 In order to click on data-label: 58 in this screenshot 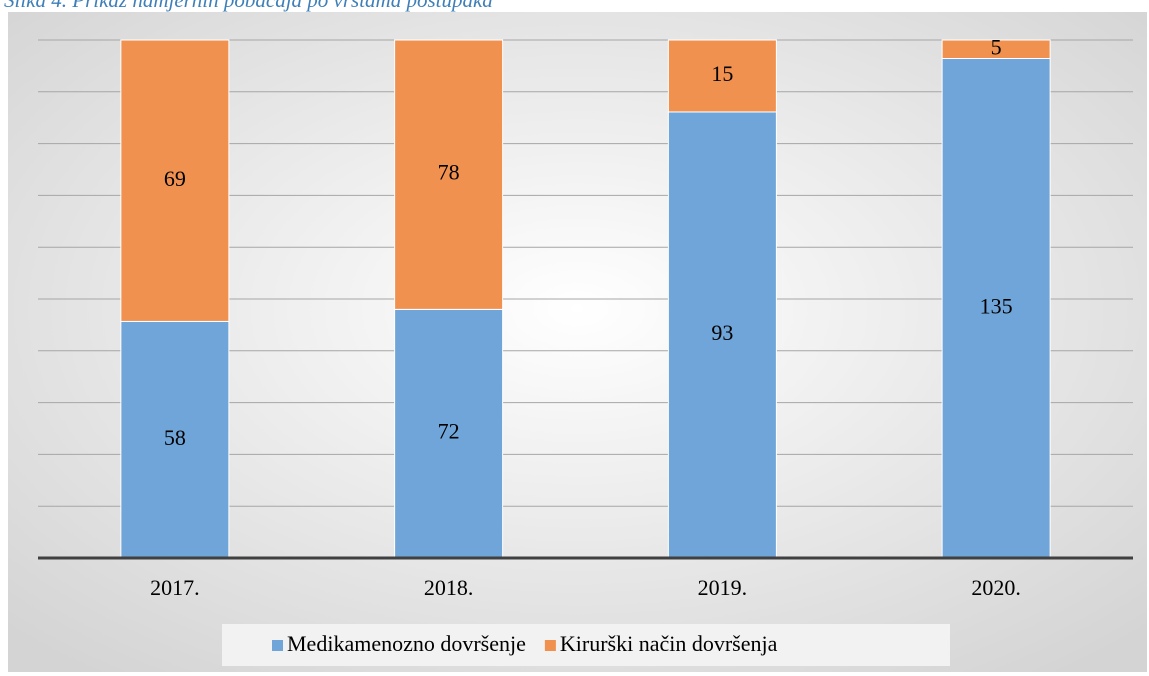, I will do `click(175, 437)`.